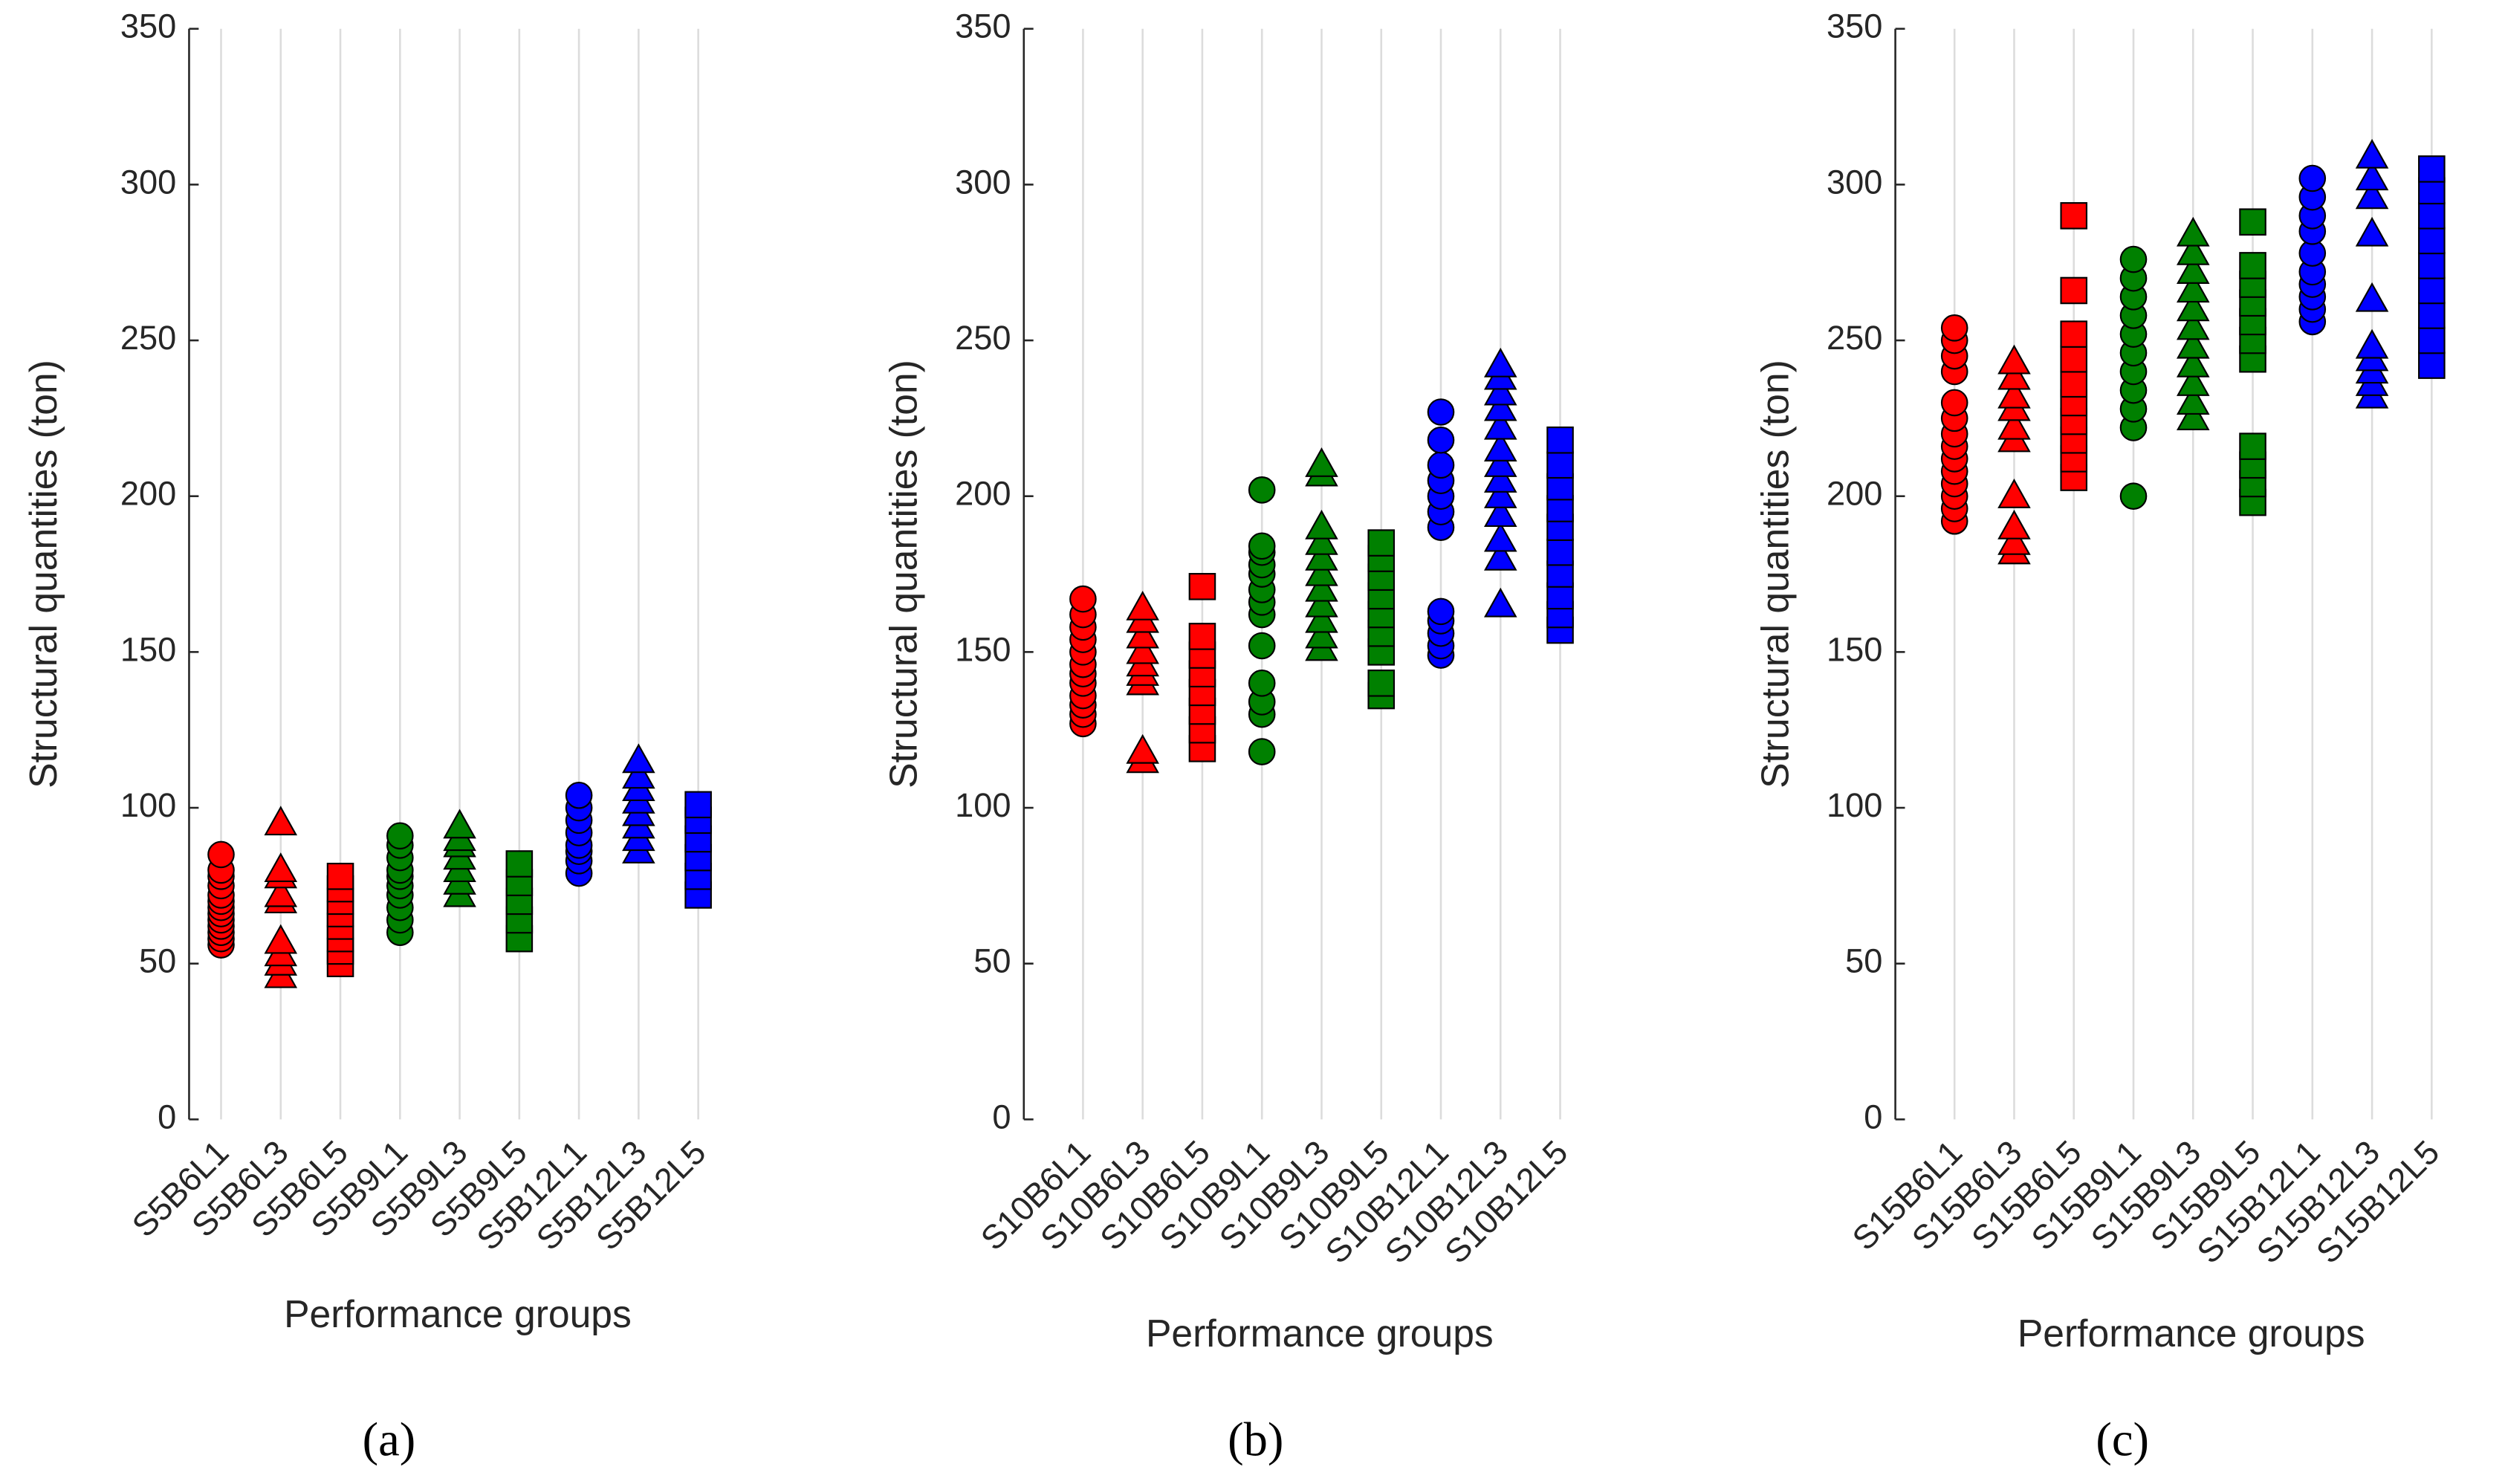  Describe the element at coordinates (389, 1439) in the screenshot. I see `panel-label: (a)` at that location.